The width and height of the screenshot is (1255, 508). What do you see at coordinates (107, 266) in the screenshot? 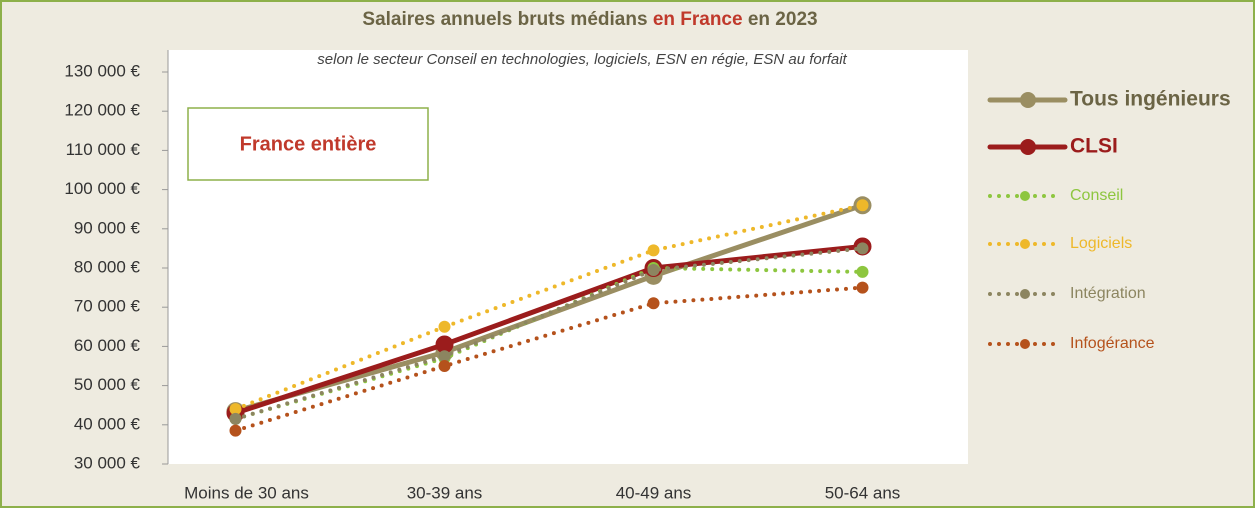
I see `y-tick-label: 80 000 €` at bounding box center [107, 266].